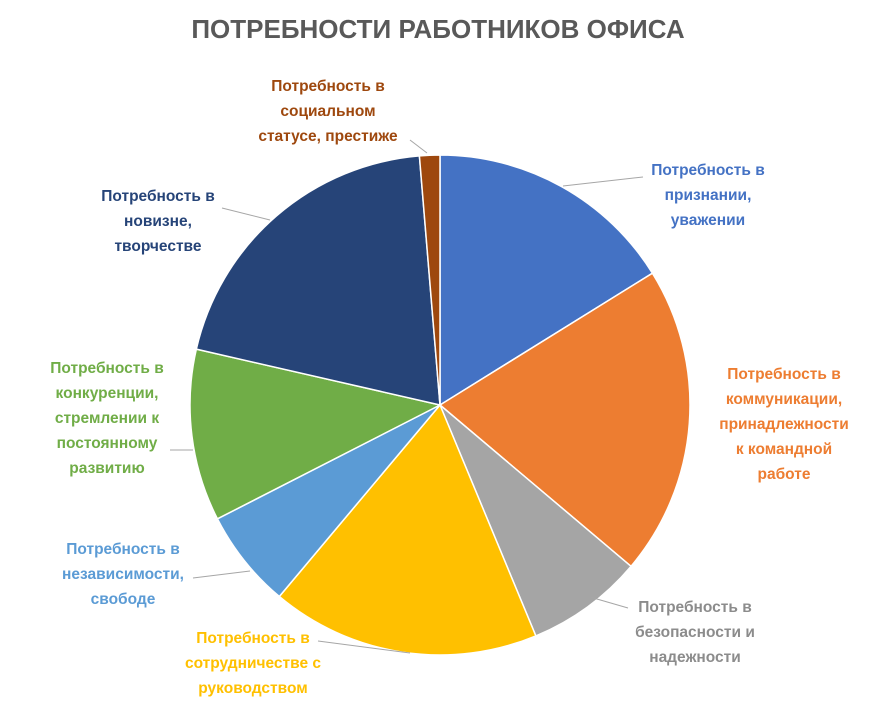 The width and height of the screenshot is (876, 710). What do you see at coordinates (708, 195) in the screenshot?
I see `slice-label: Потребность в признании, уважении` at bounding box center [708, 195].